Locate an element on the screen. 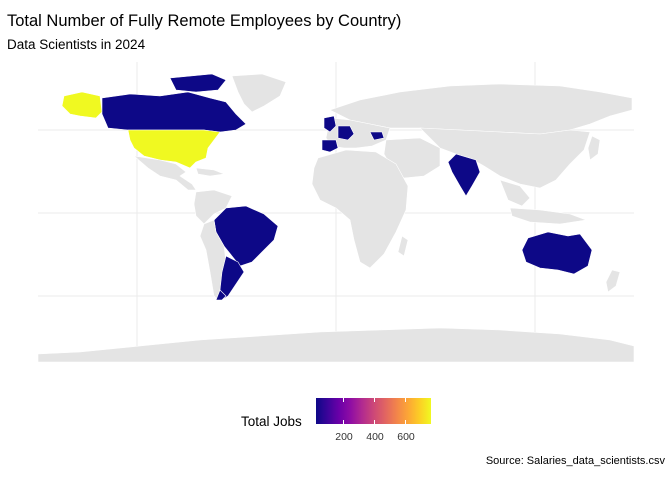 This screenshot has width=672, height=480. country-canada-islands is located at coordinates (198, 83).